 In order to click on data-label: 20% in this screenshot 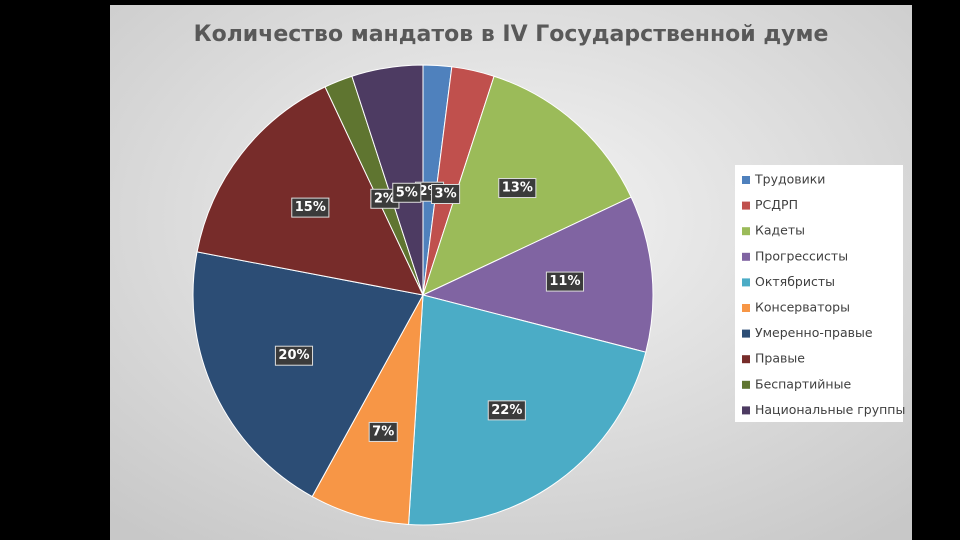, I will do `click(293, 355)`.